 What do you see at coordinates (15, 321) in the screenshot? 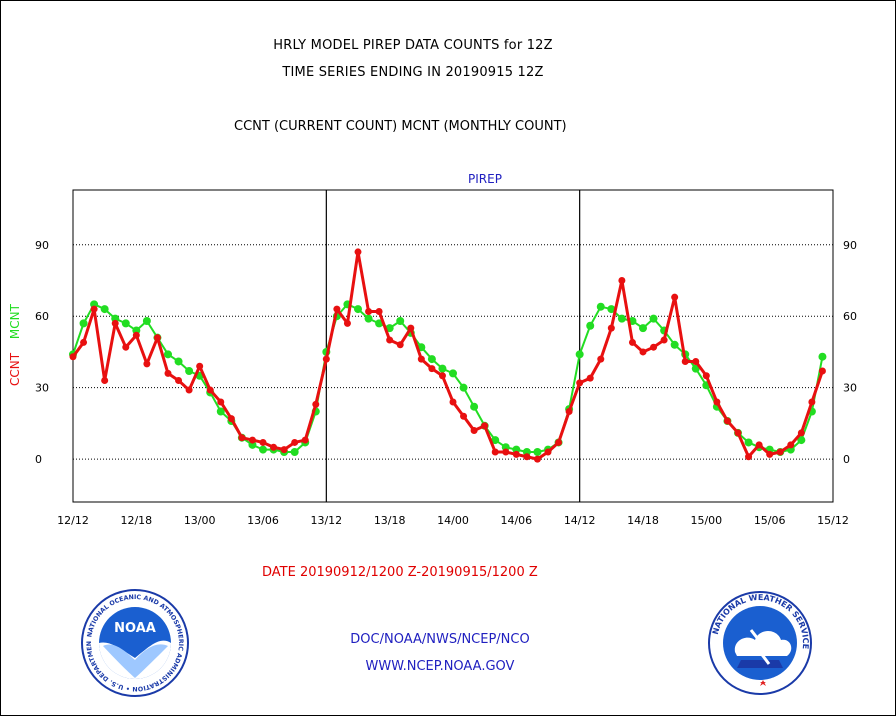
I see `y-axis-label-mcnt: MCNT` at bounding box center [15, 321].